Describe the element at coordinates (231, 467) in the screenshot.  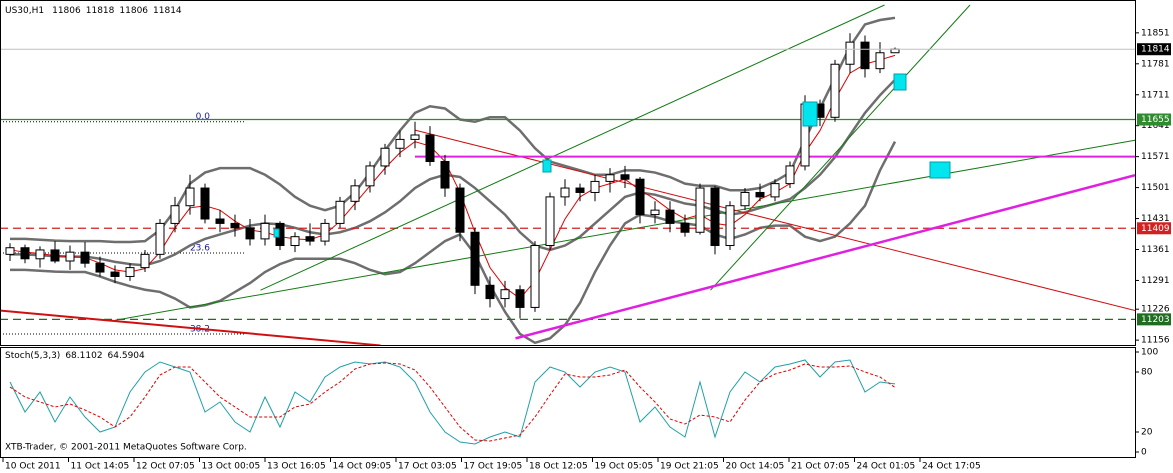
I see `x-tick-label: 13 Oct 00:05` at that location.